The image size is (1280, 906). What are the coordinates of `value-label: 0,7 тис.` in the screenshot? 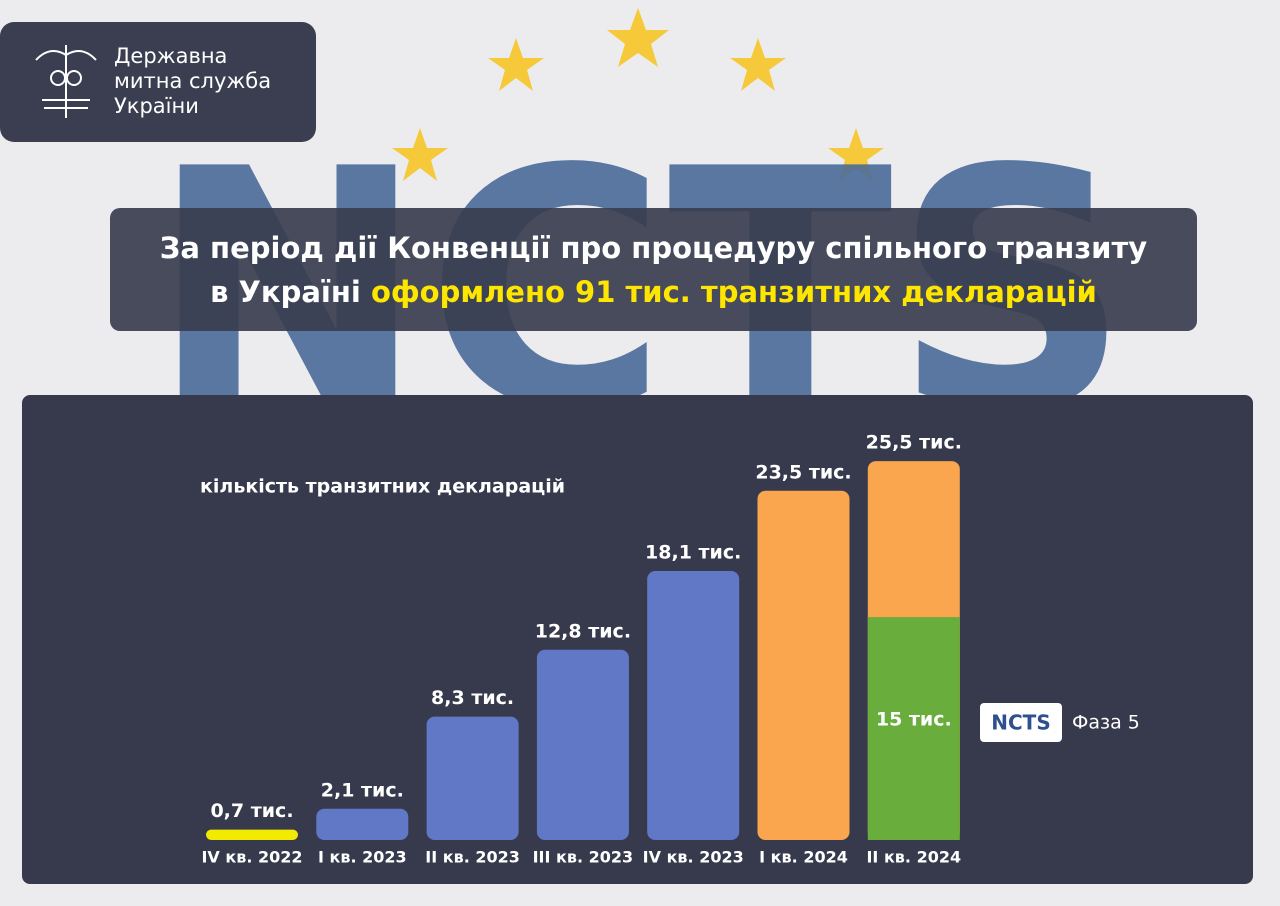 It's located at (251, 811).